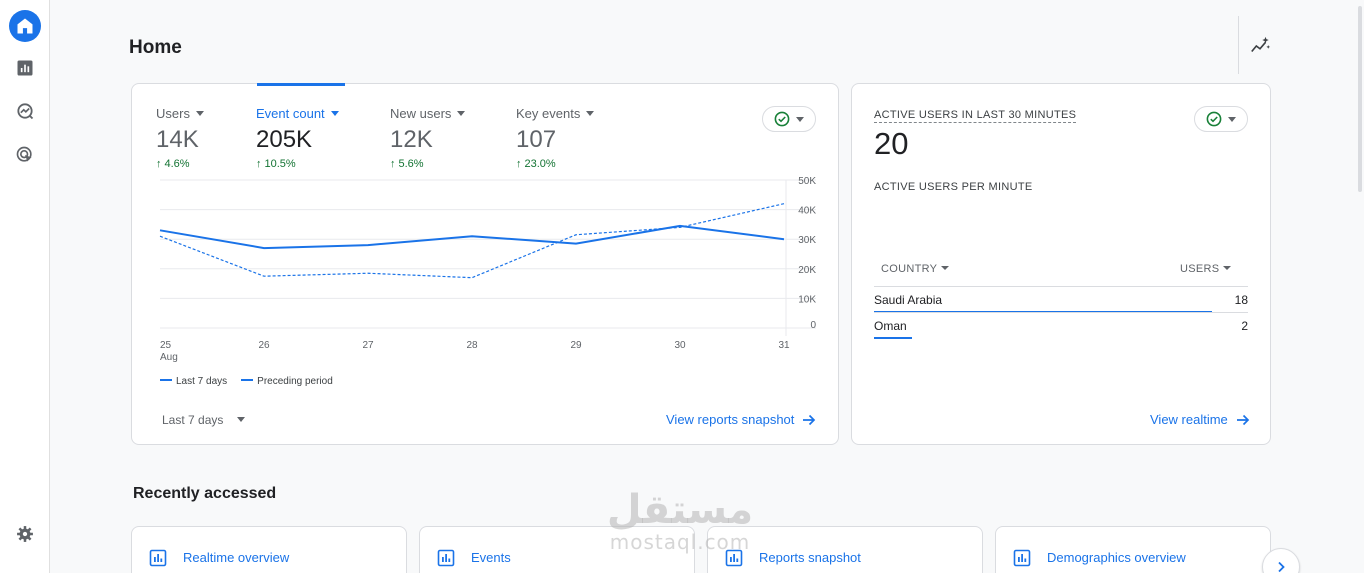 The image size is (1364, 573). What do you see at coordinates (953, 187) in the screenshot?
I see `realtime-per-minute-label: ACTIVE USERS PER MINUTE` at bounding box center [953, 187].